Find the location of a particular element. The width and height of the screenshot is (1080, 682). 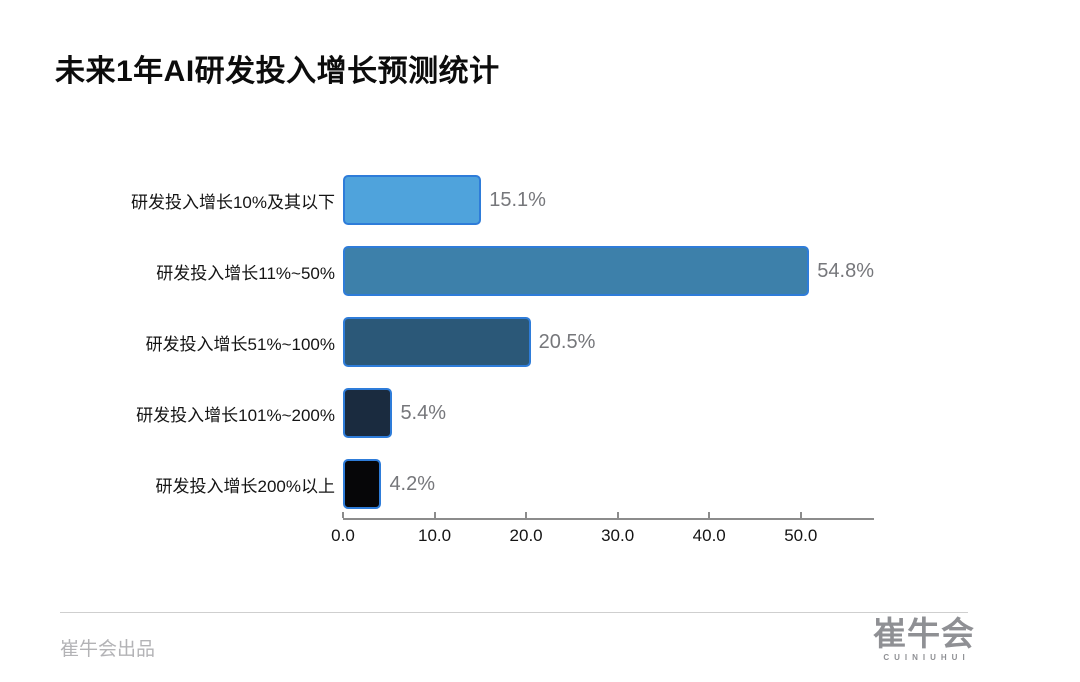

x-axis-tick-label: 0.0 is located at coordinates (343, 535).